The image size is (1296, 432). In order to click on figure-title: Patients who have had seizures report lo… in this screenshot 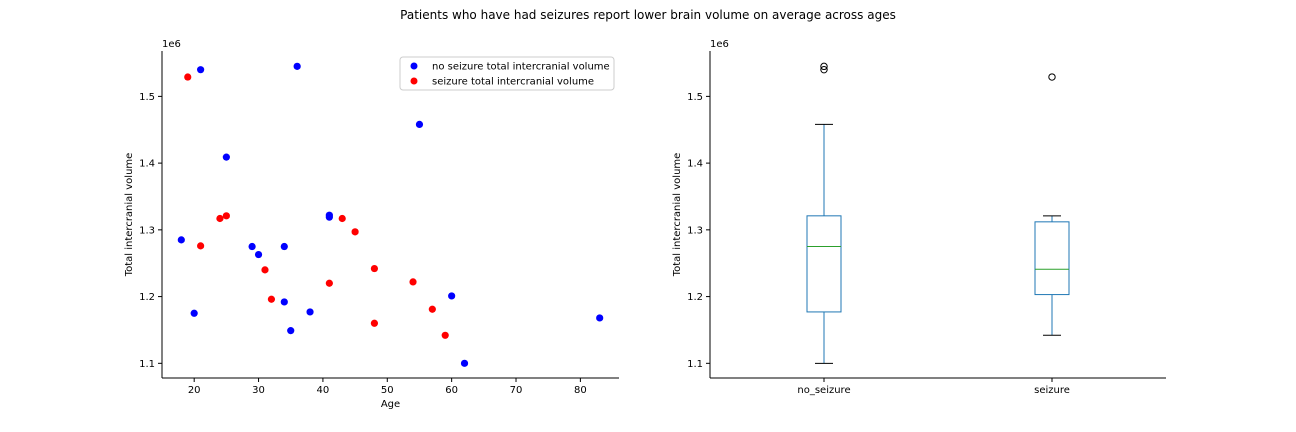, I will do `click(648, 15)`.